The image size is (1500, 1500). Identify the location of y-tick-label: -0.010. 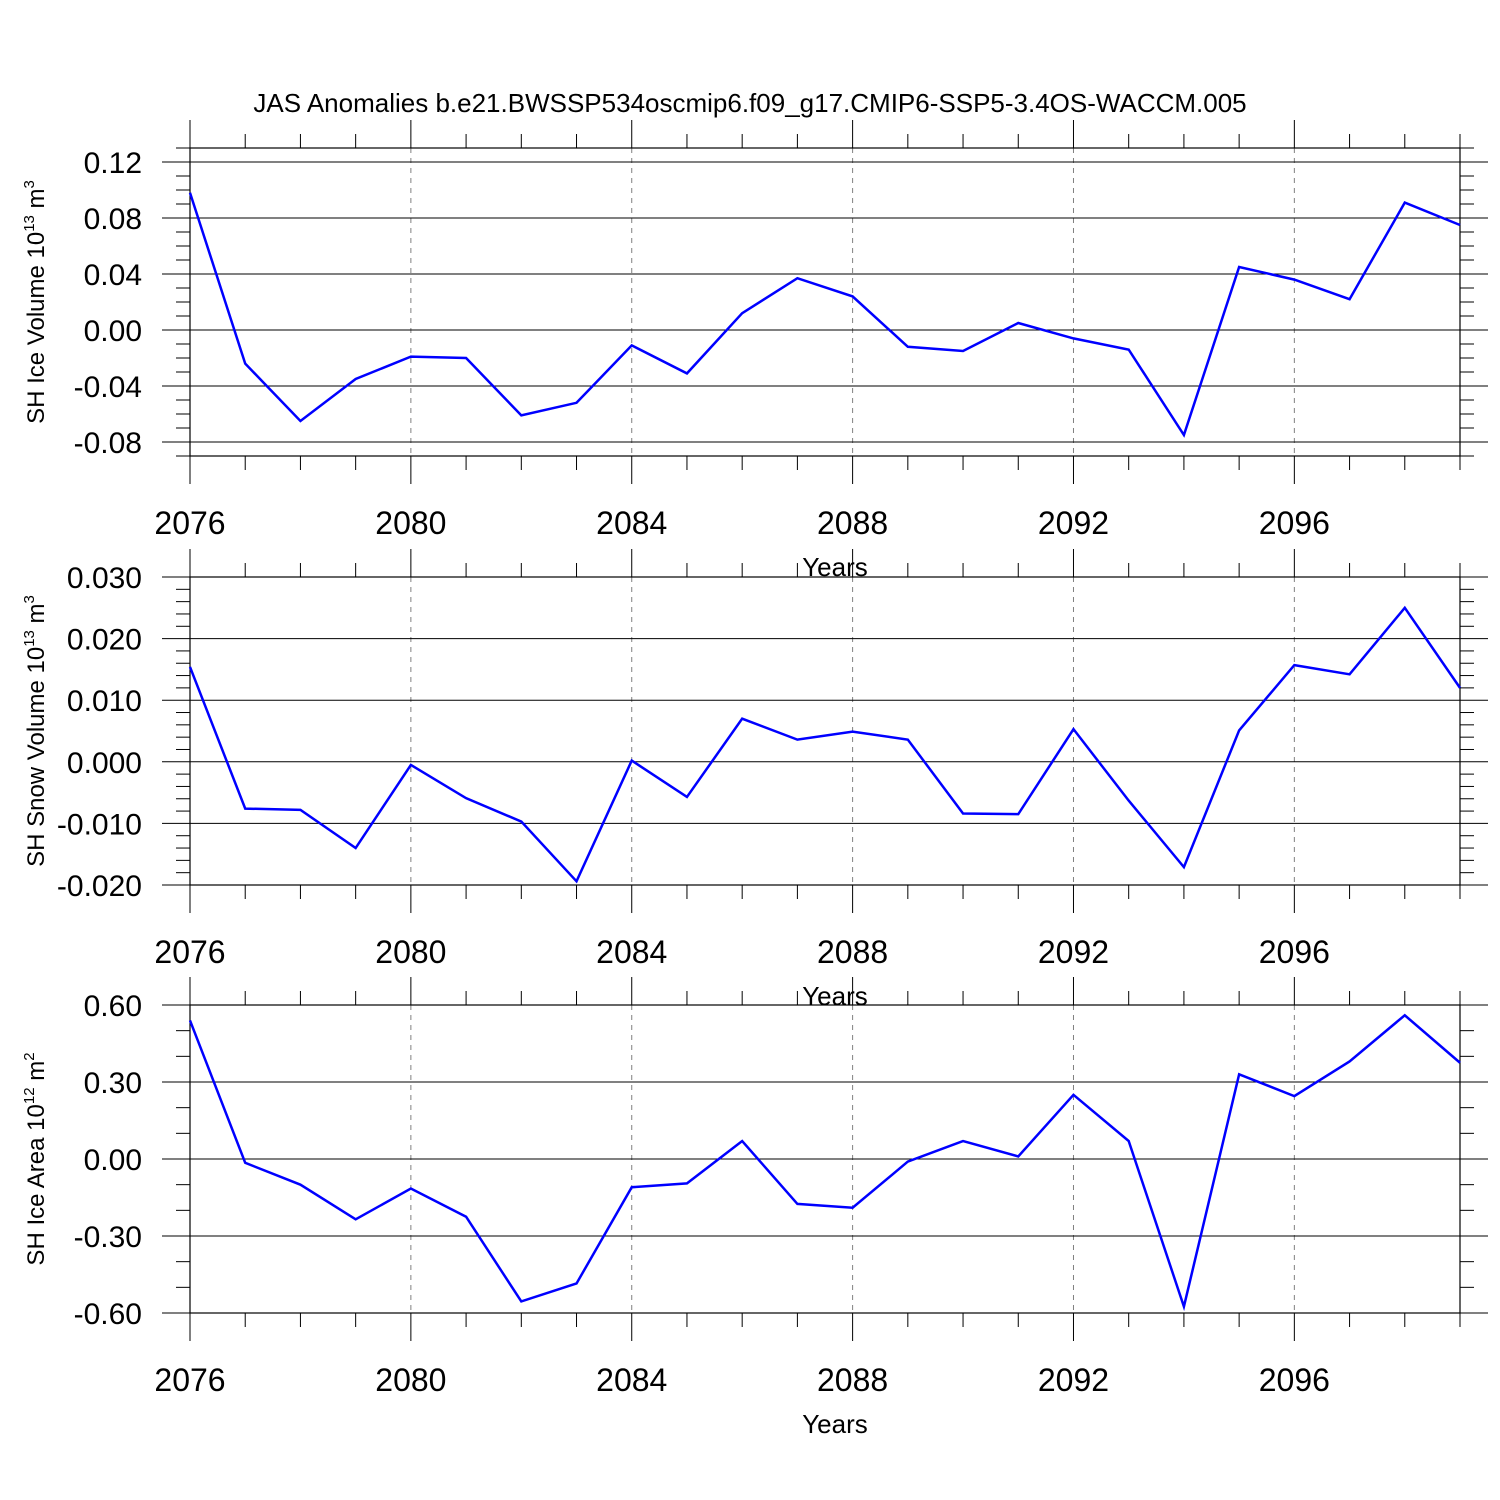
(99, 824).